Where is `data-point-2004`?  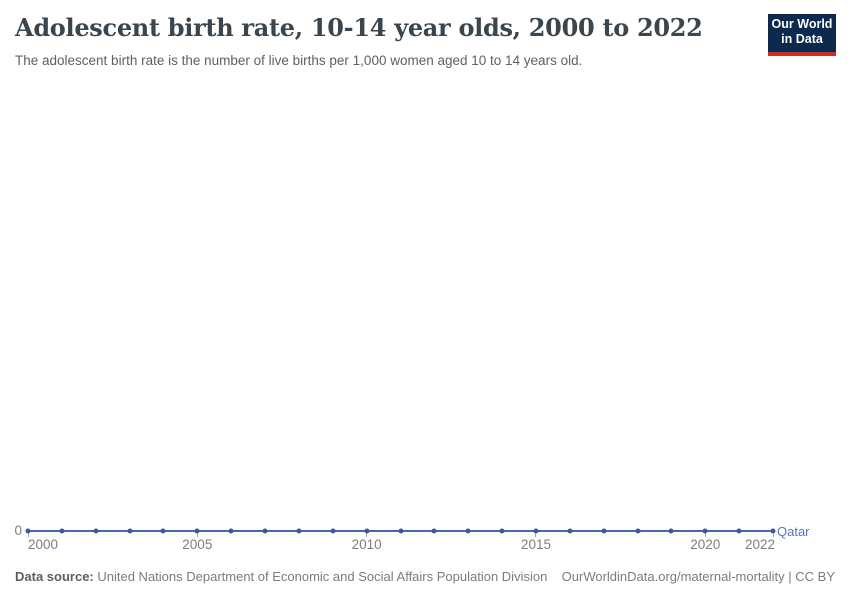 data-point-2004 is located at coordinates (163, 531).